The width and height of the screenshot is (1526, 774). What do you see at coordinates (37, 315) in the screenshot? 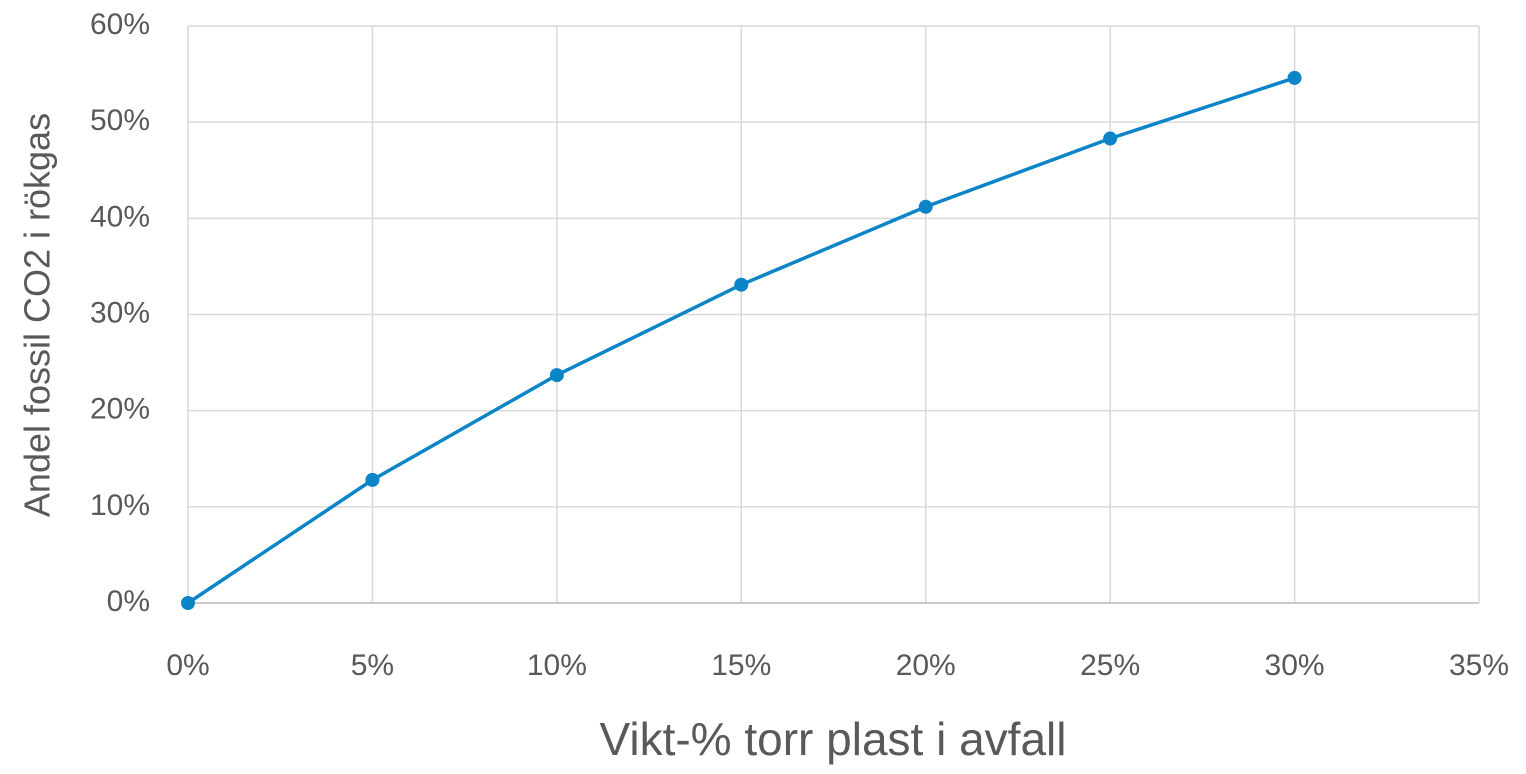
I see `y-axis-title: Andel fossil CO2 i rökgas` at bounding box center [37, 315].